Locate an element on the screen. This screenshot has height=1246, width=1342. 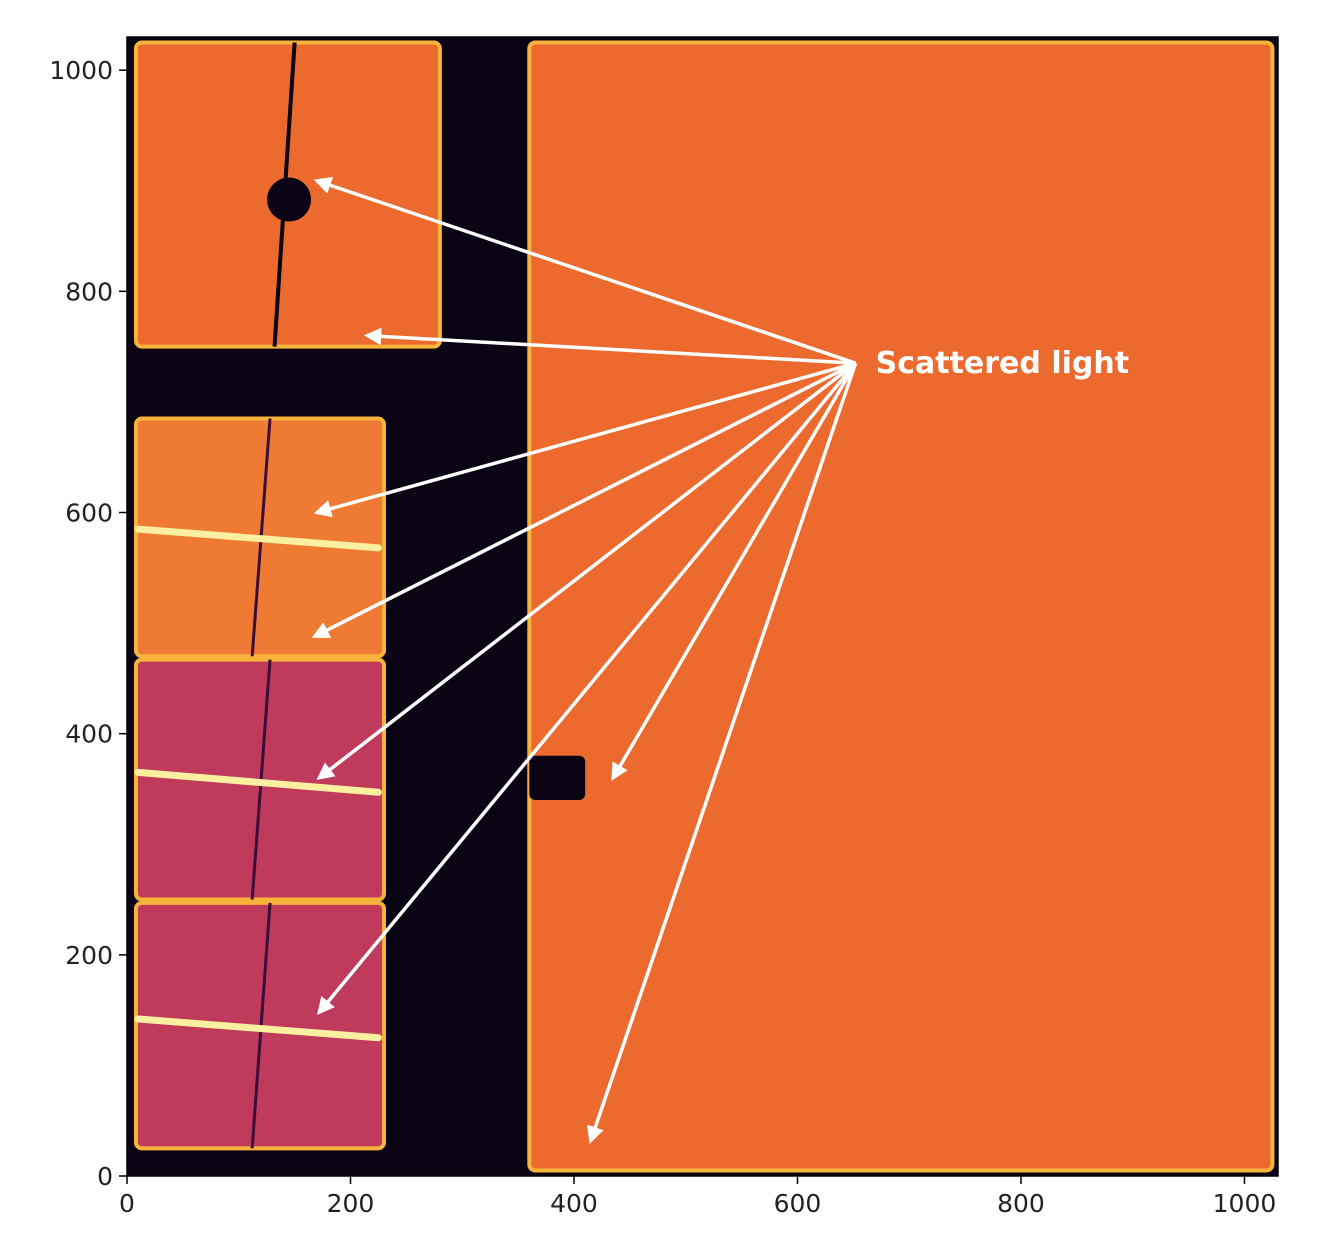
dark-spot is located at coordinates (289, 199).